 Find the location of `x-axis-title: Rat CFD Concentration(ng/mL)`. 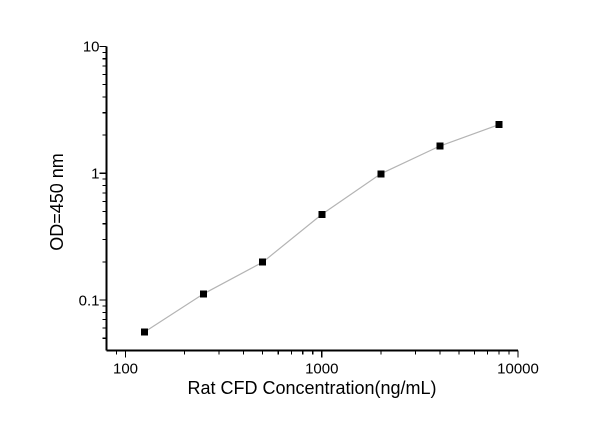

x-axis-title: Rat CFD Concentration(ng/mL) is located at coordinates (311, 388).